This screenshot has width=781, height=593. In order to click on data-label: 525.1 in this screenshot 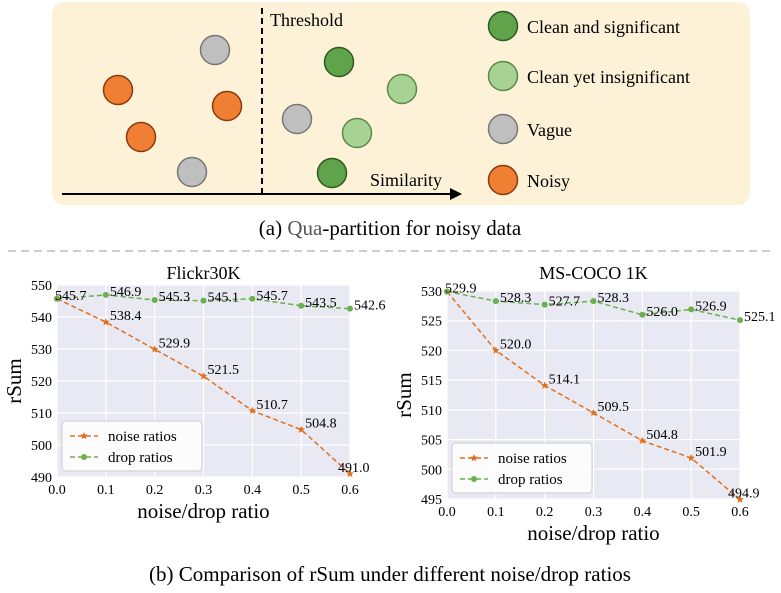, I will do `click(760, 317)`.